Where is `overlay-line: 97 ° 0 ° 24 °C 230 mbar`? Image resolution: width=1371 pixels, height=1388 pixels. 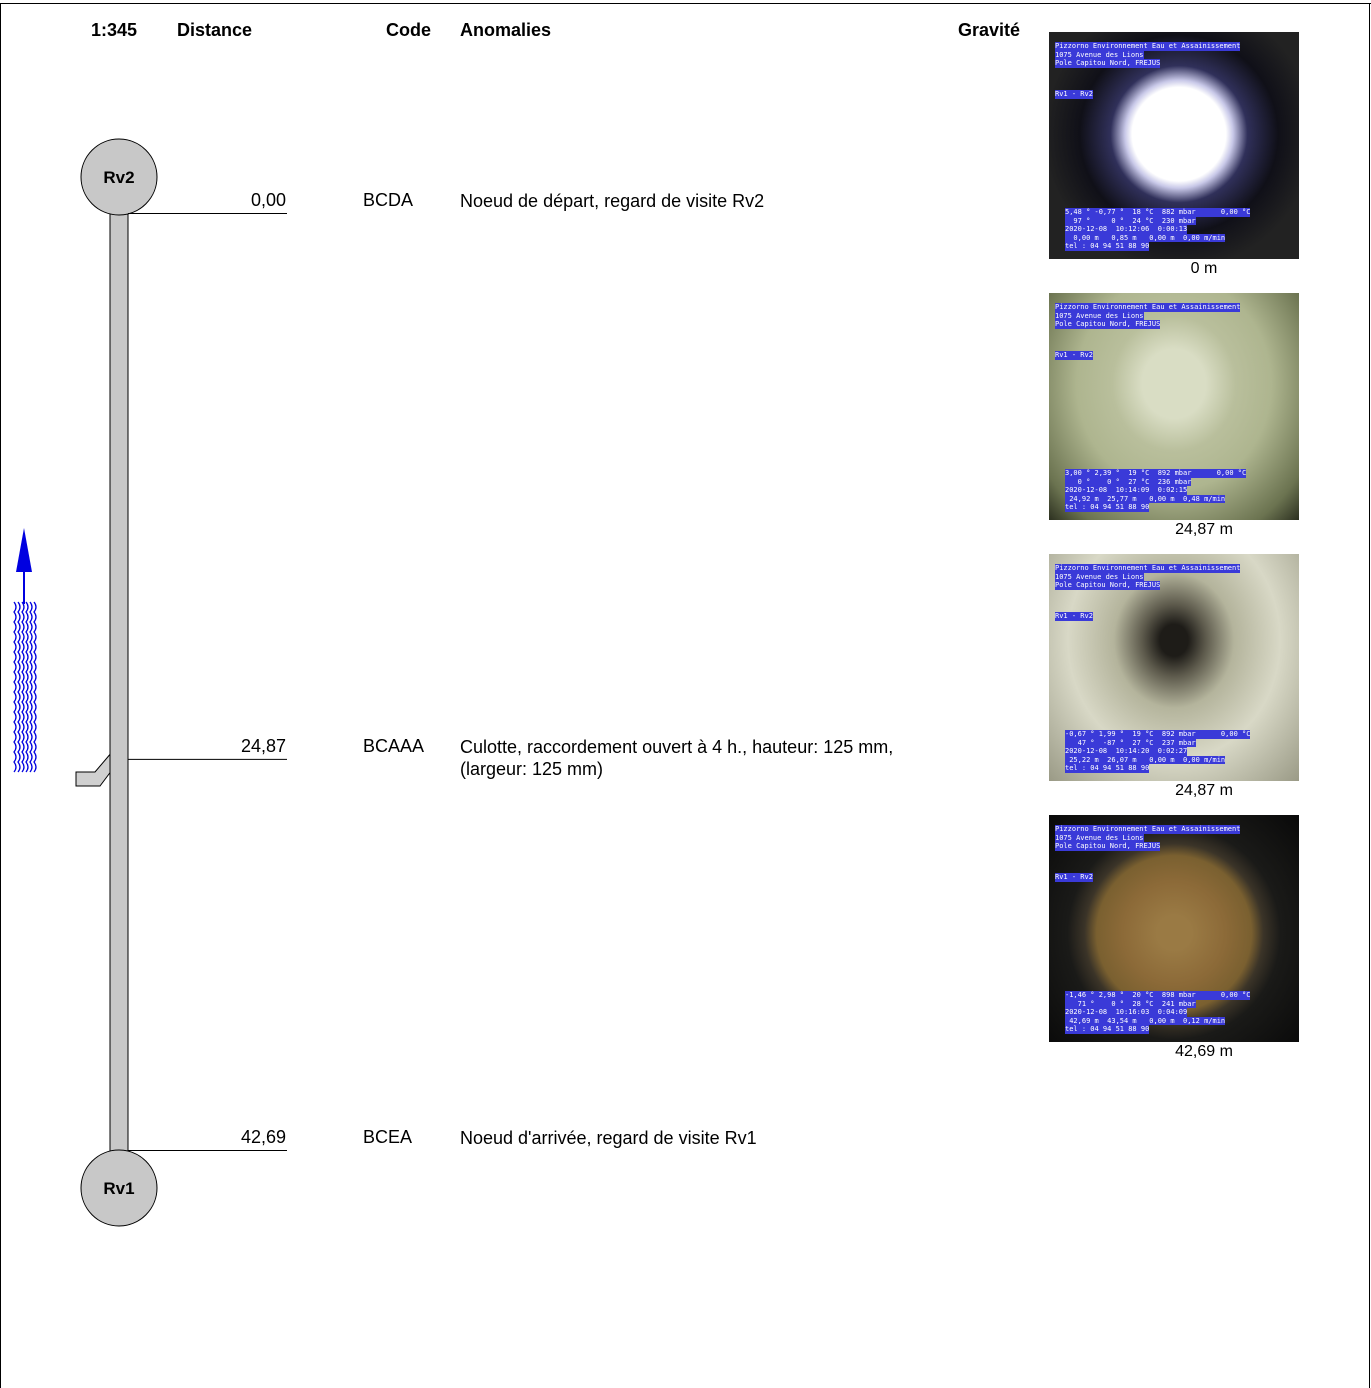
overlay-line: 97 ° 0 ° 24 °C 230 mbar is located at coordinates (1130, 220).